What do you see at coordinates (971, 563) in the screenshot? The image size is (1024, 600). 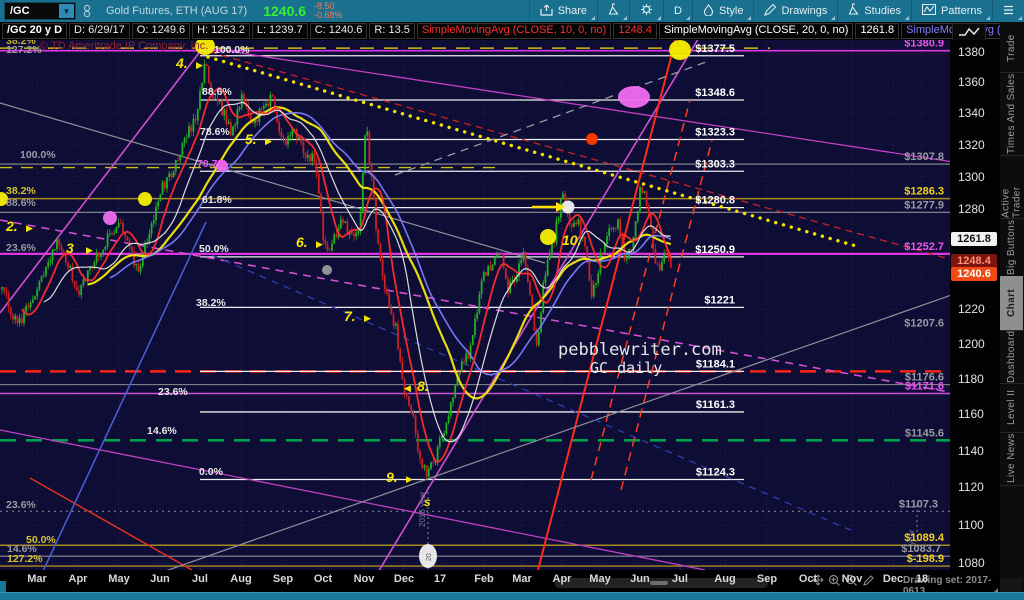 I see `price-tick: 1080` at bounding box center [971, 563].